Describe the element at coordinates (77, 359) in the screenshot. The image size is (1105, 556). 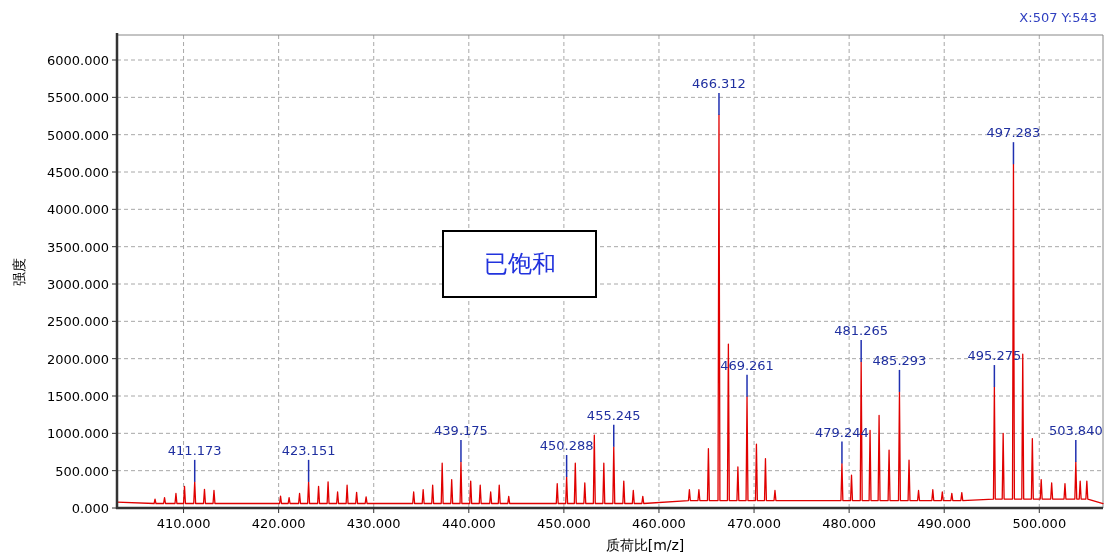
I see `y-tick-label: 2000.000` at that location.